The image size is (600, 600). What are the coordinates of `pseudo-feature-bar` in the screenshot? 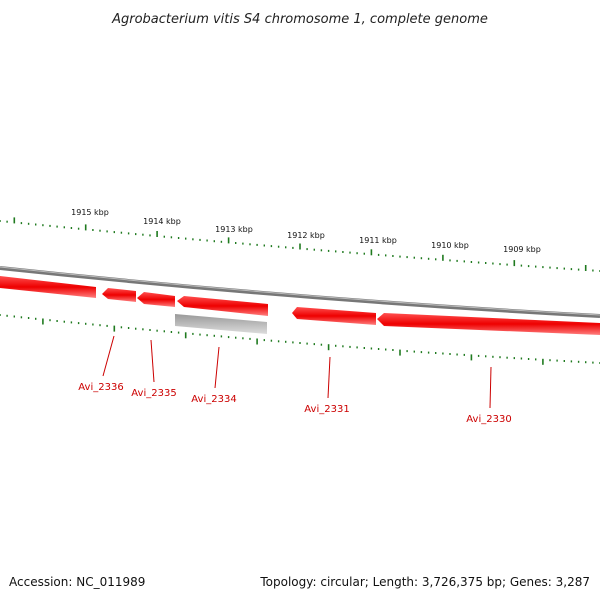 It's located at (221, 324).